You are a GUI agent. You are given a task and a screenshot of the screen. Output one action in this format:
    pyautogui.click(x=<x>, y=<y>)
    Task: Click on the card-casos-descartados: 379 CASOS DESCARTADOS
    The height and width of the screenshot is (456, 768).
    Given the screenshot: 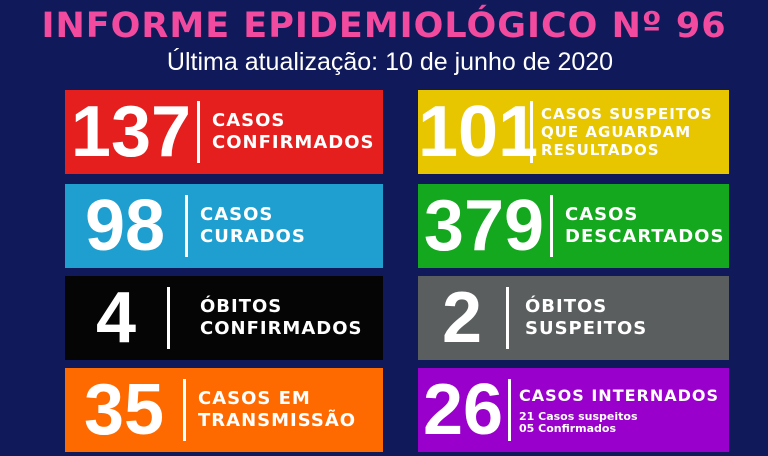 What is the action you would take?
    pyautogui.click(x=573, y=226)
    